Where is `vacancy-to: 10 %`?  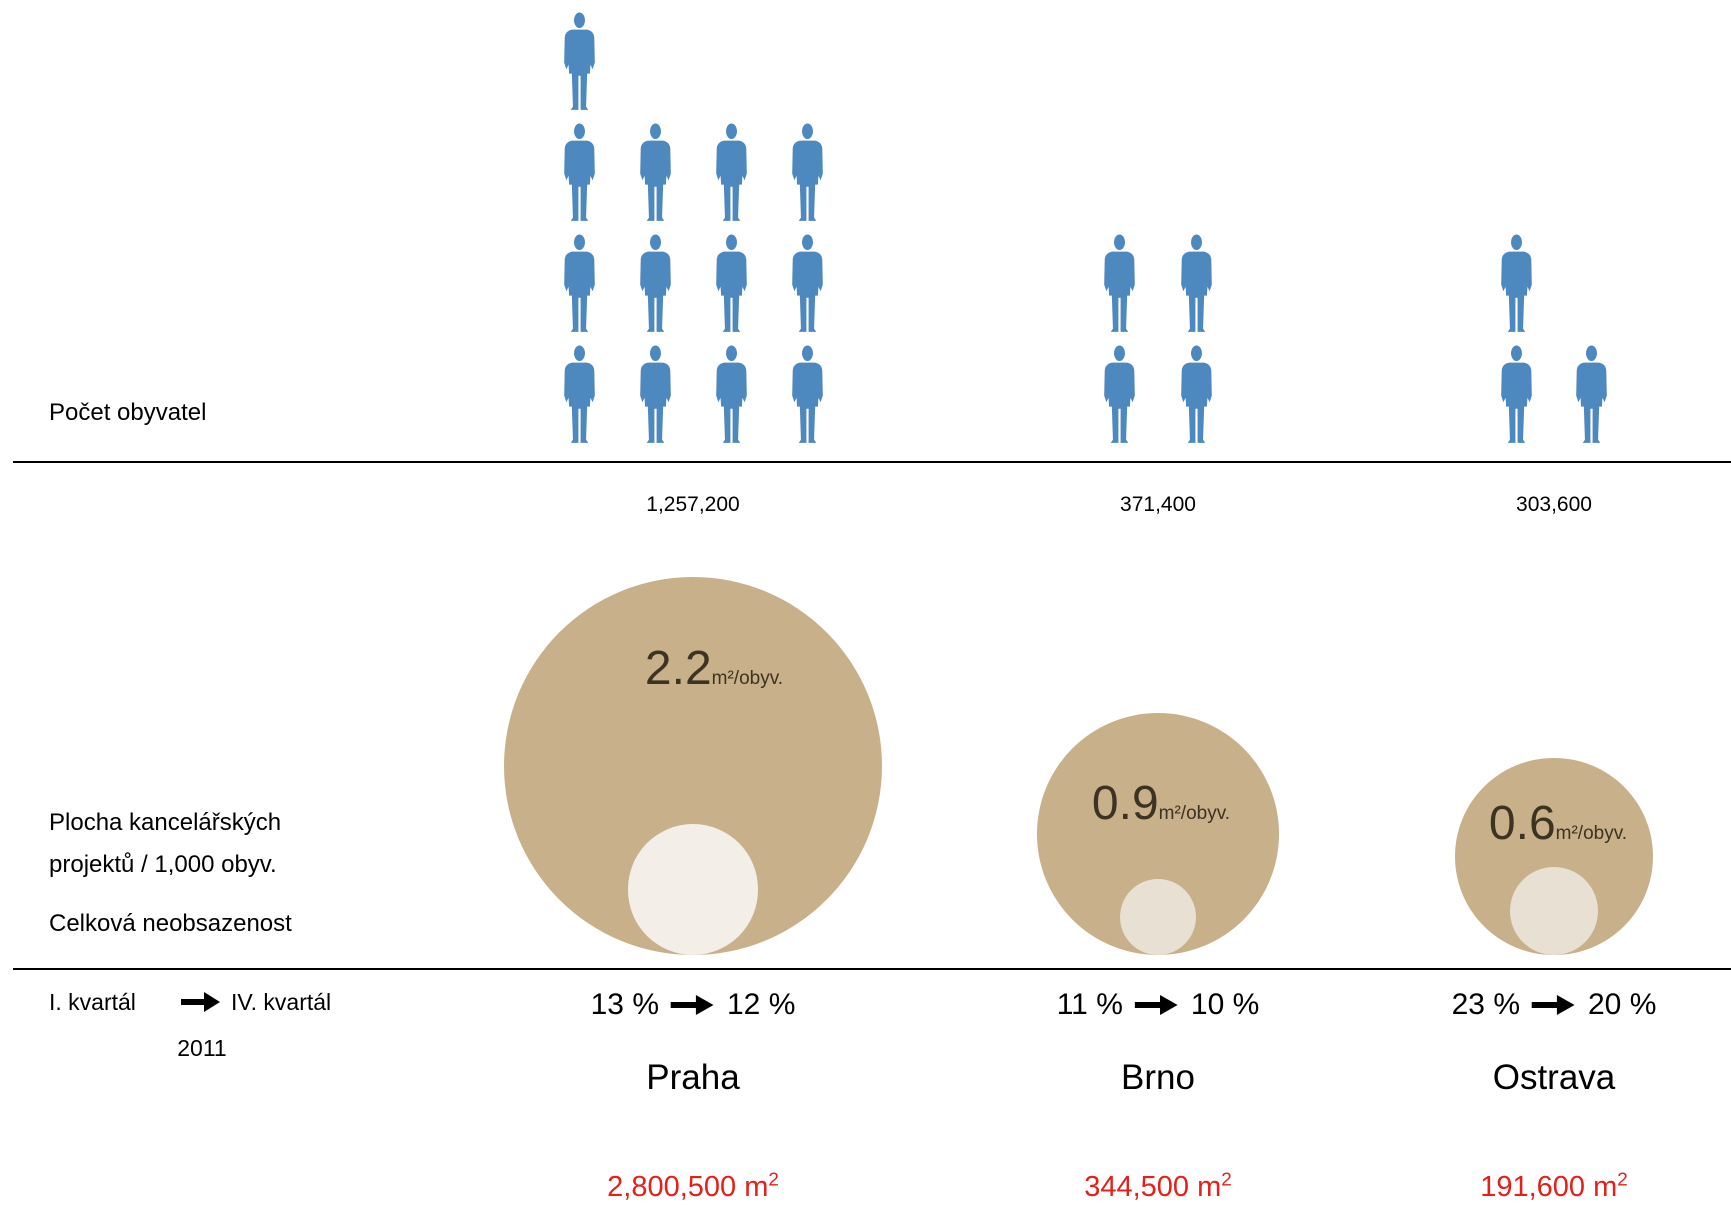 vacancy-to: 10 % is located at coordinates (1225, 1004).